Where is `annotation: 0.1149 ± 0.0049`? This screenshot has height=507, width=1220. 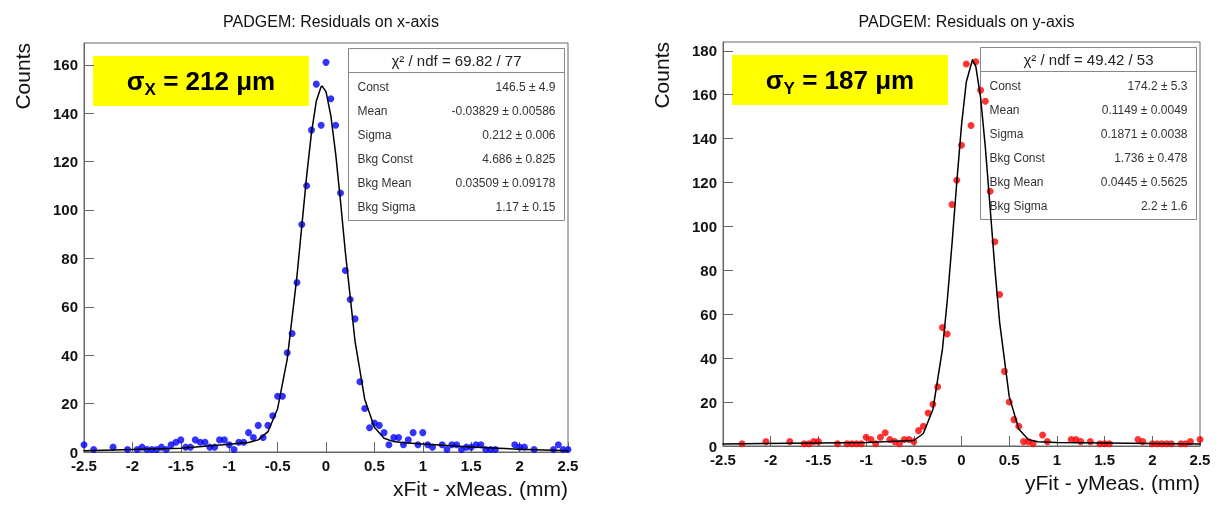
annotation: 0.1149 ± 0.0049 is located at coordinates (1144, 109).